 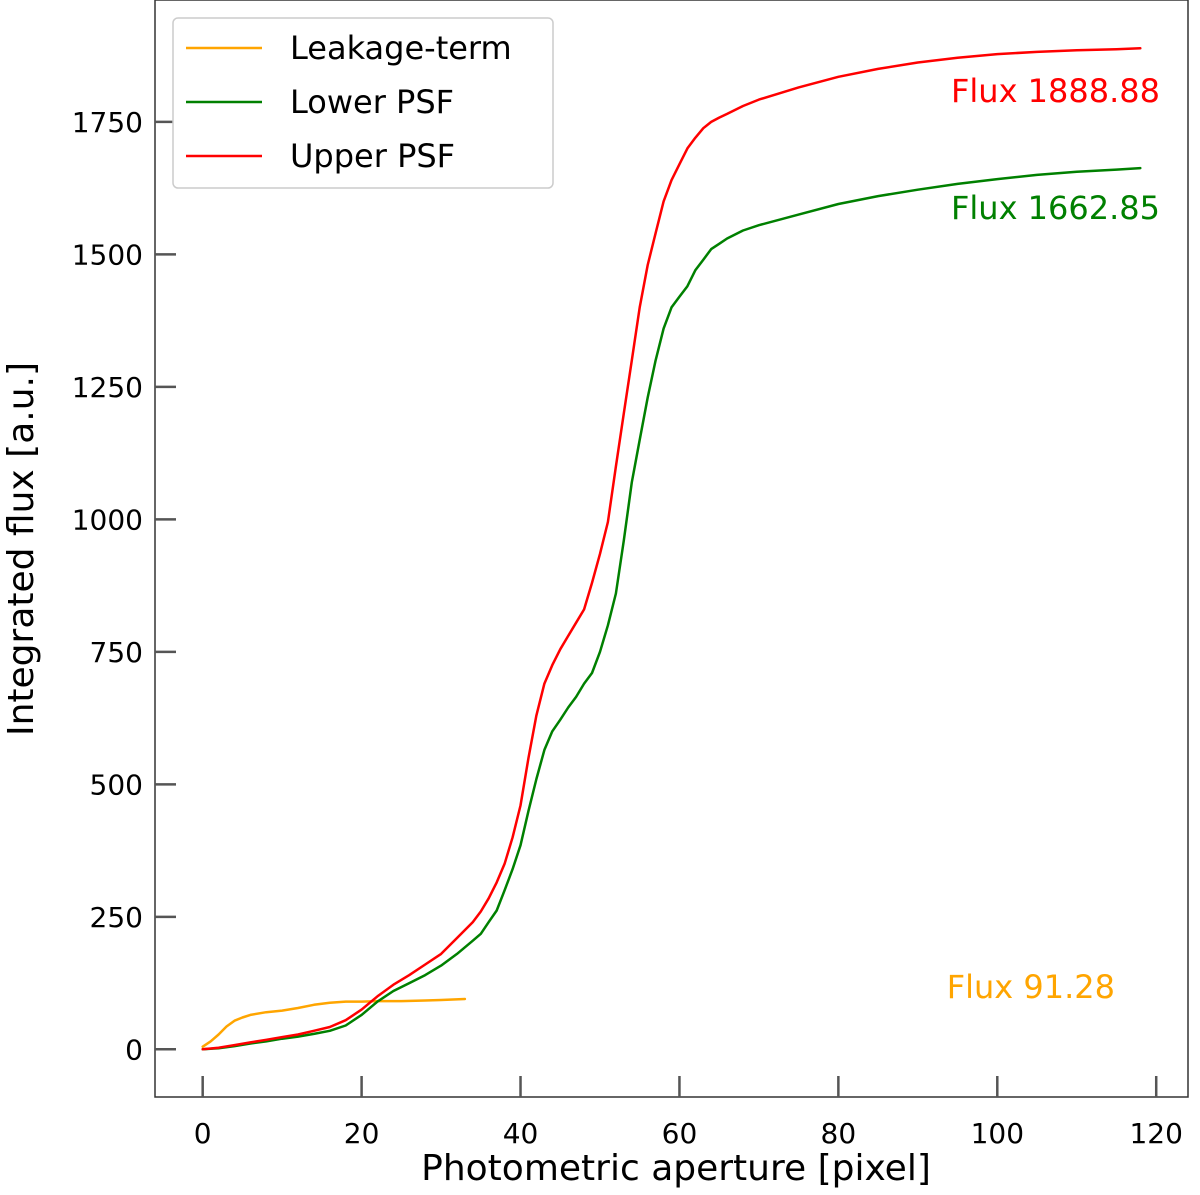 I want to click on x-axis-label: Photometric aperture [pixel], so click(x=676, y=1168).